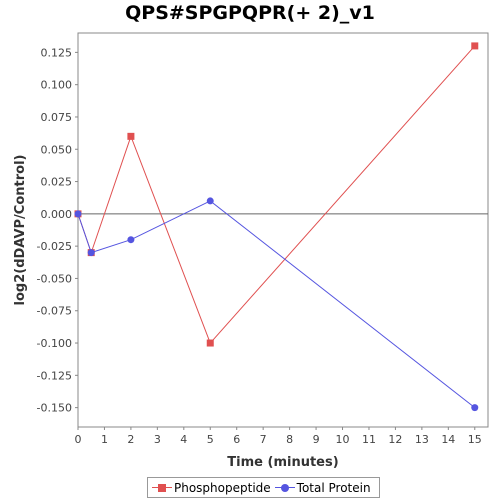  Describe the element at coordinates (57, 182) in the screenshot. I see `y-tick-label: 0.025` at that location.